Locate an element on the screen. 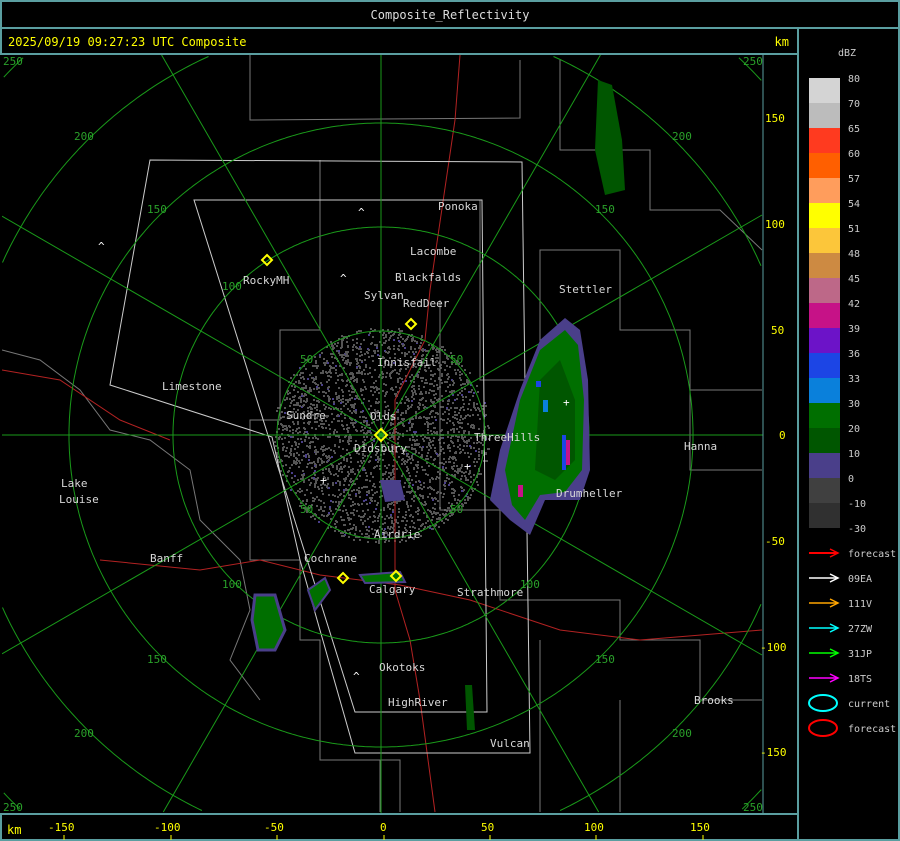  scale-label: 65 is located at coordinates (854, 129).